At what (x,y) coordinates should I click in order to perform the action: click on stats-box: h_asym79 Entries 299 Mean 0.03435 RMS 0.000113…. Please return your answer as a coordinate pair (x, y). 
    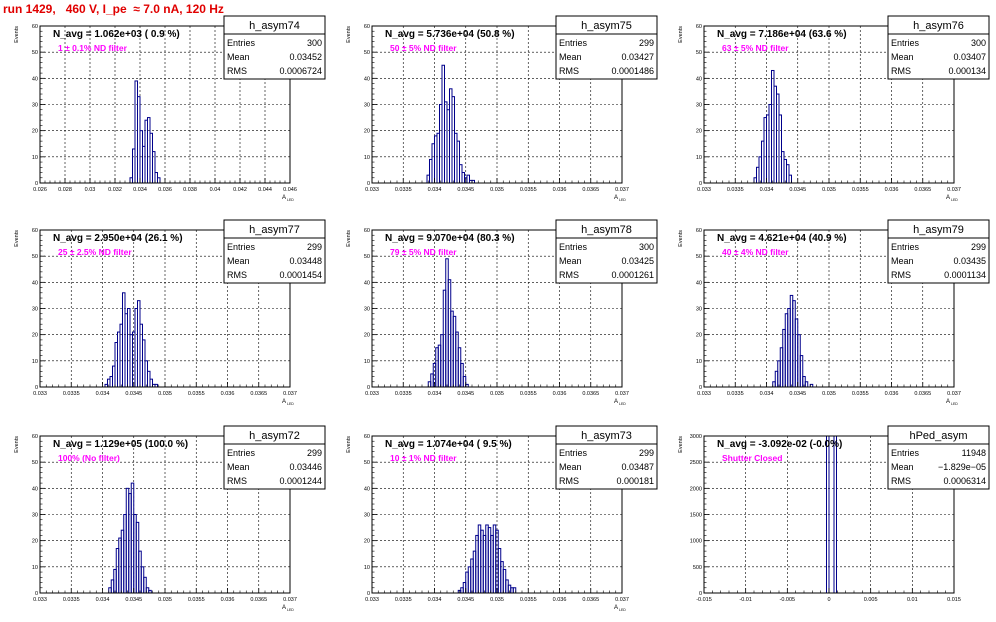
    Looking at the image, I should click on (938, 251).